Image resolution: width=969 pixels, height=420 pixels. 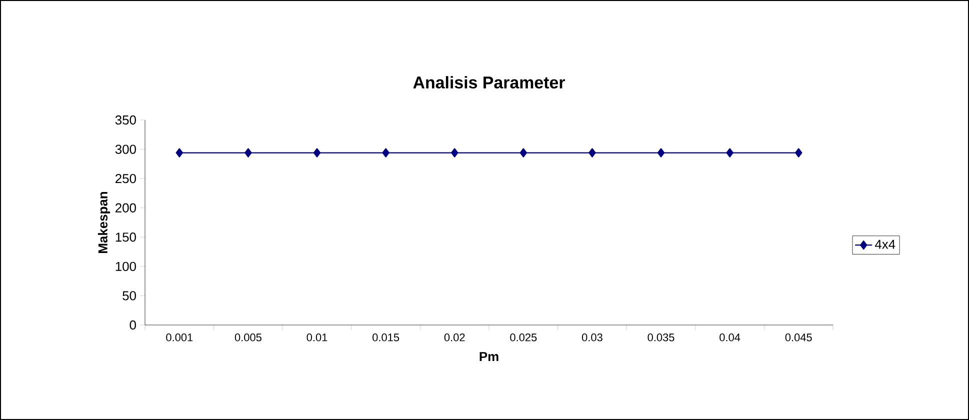 What do you see at coordinates (386, 338) in the screenshot?
I see `x-tick-label: 0.015` at bounding box center [386, 338].